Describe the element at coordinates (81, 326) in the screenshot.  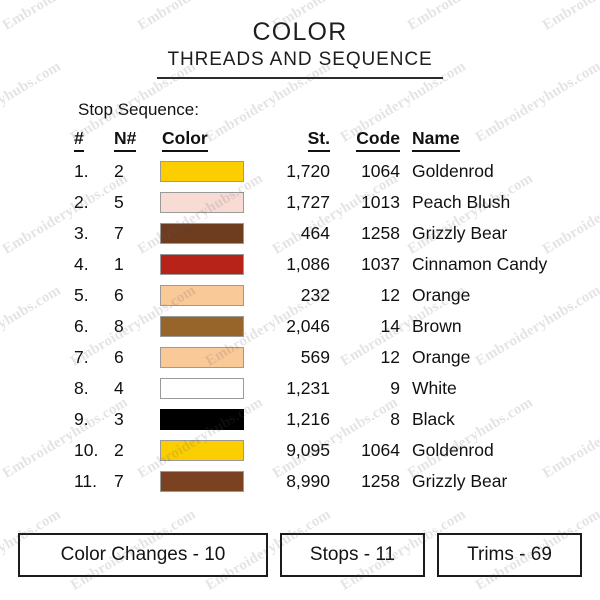
I see `row-index: 6.` at that location.